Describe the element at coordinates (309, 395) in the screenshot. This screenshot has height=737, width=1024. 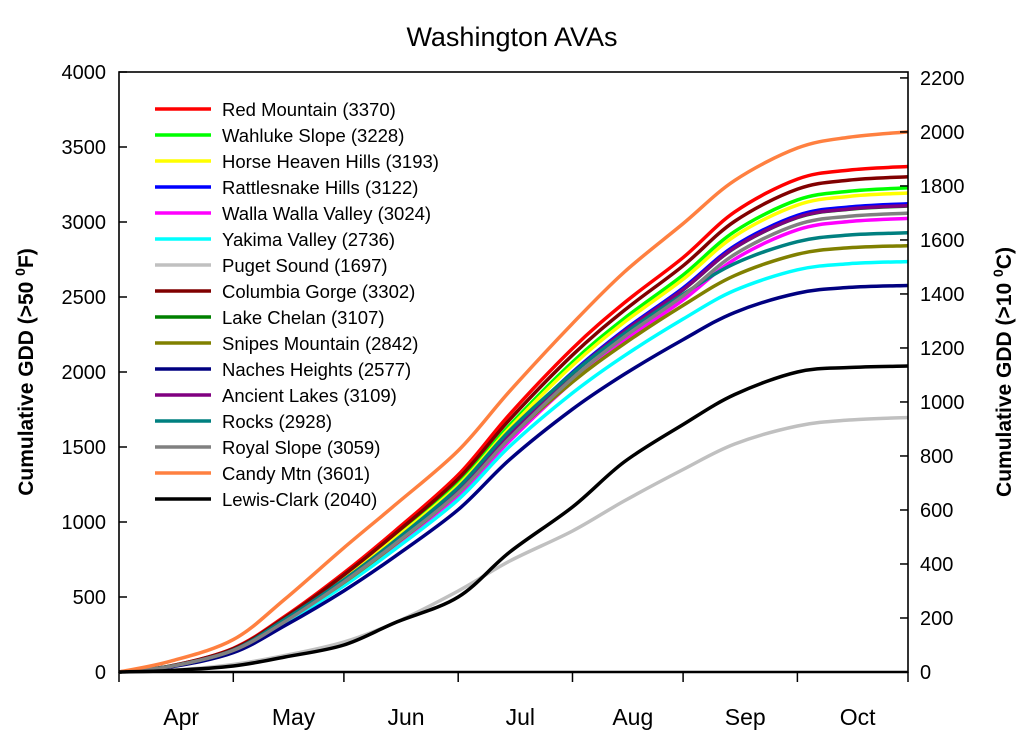
I see `legend-label: Ancient Lakes (3109)` at that location.